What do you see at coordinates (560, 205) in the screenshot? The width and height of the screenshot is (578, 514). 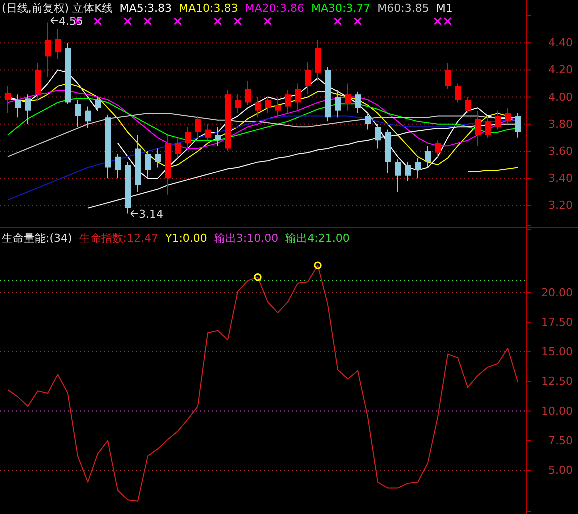 I see `y-tick-label: 3.20` at bounding box center [560, 205].